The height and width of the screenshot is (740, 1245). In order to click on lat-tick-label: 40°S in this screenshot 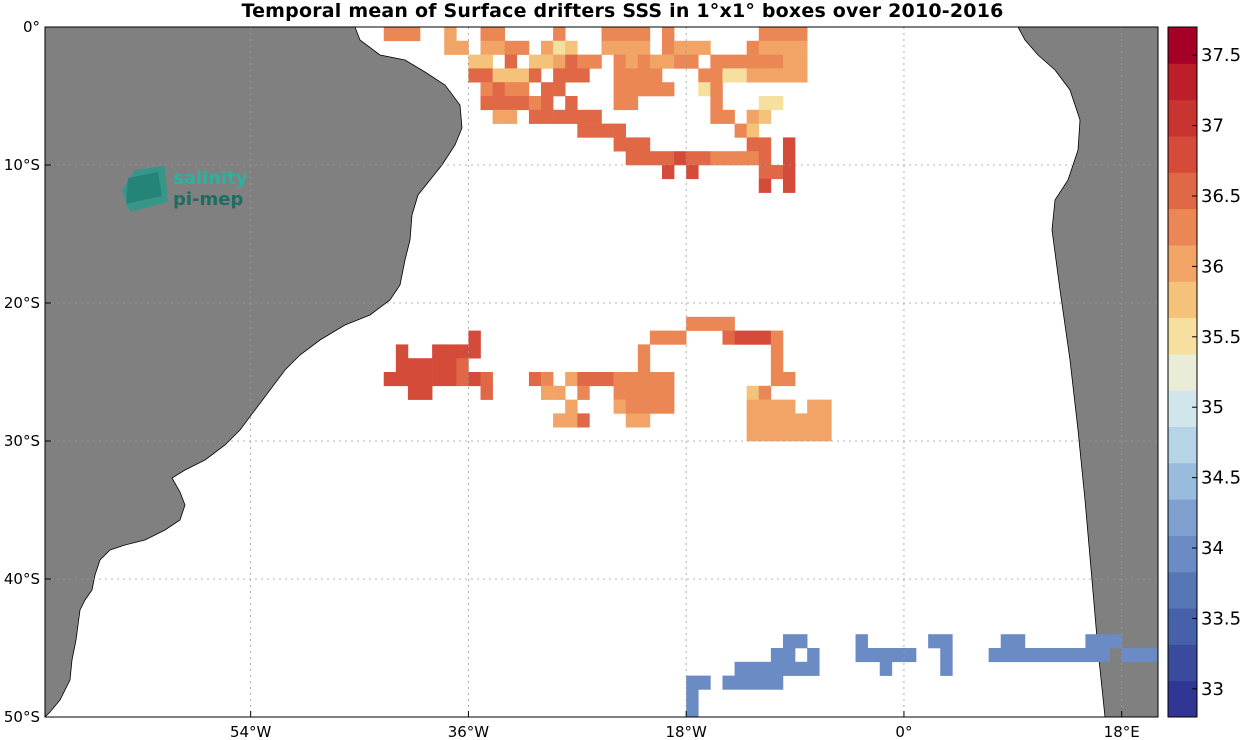, I will do `click(22, 579)`.